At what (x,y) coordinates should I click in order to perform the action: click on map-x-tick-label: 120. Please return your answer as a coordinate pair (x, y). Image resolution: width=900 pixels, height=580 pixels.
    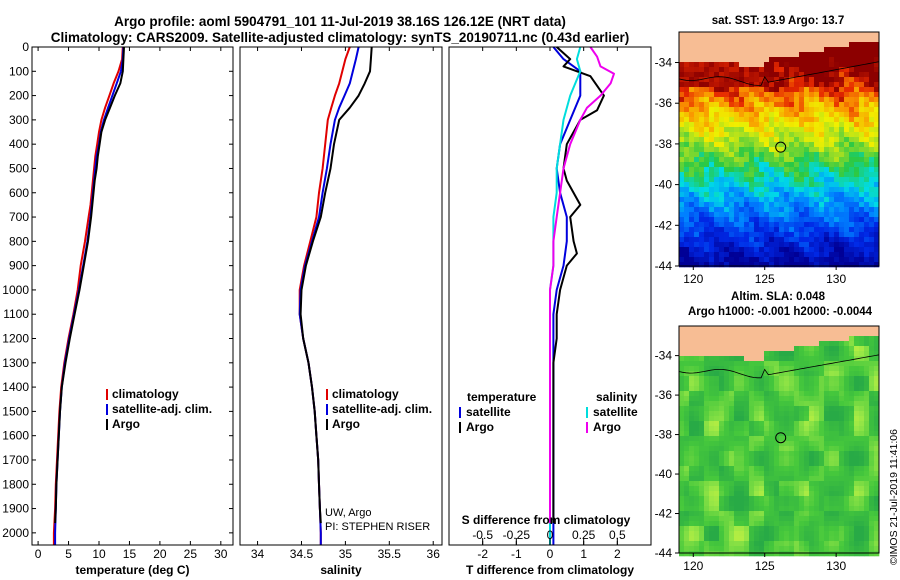
    Looking at the image, I should click on (693, 279).